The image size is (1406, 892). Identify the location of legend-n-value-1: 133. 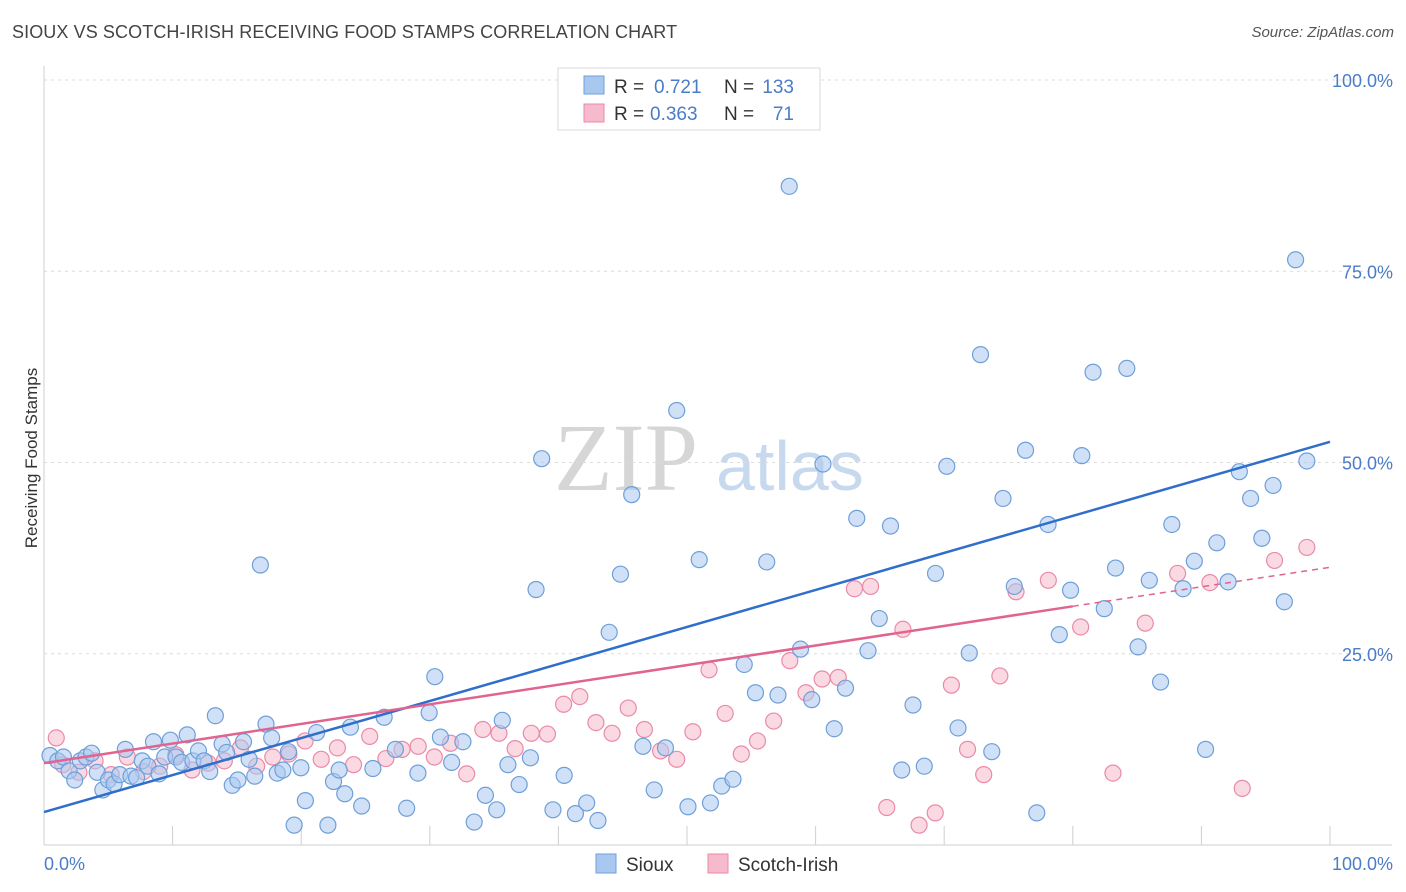
(778, 87).